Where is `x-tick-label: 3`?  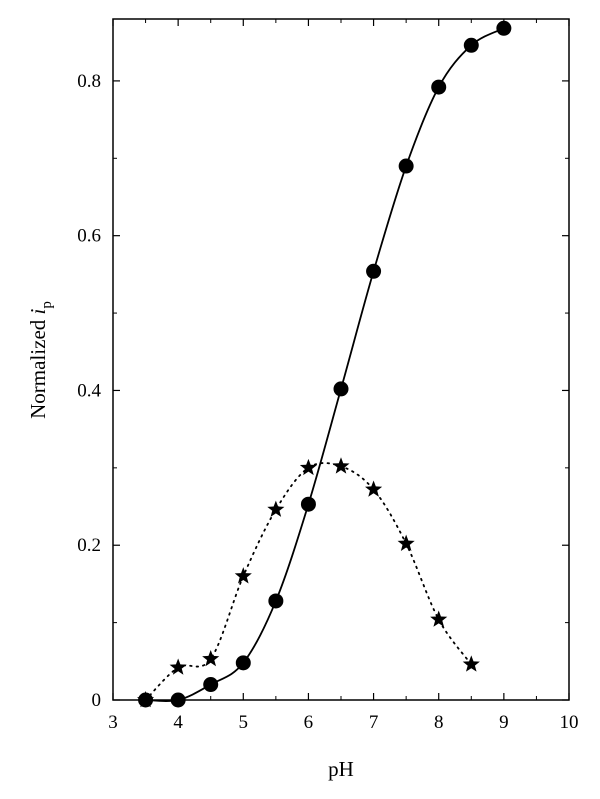 x-tick-label: 3 is located at coordinates (113, 722).